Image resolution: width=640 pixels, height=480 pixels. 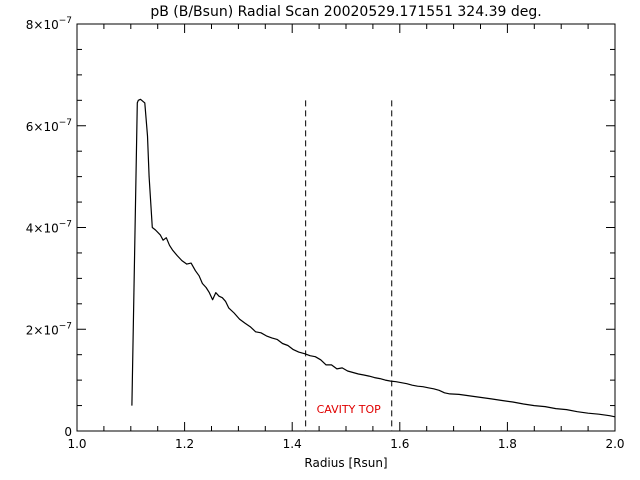 What do you see at coordinates (184, 444) in the screenshot?
I see `x-tick-label: 1.2` at bounding box center [184, 444].